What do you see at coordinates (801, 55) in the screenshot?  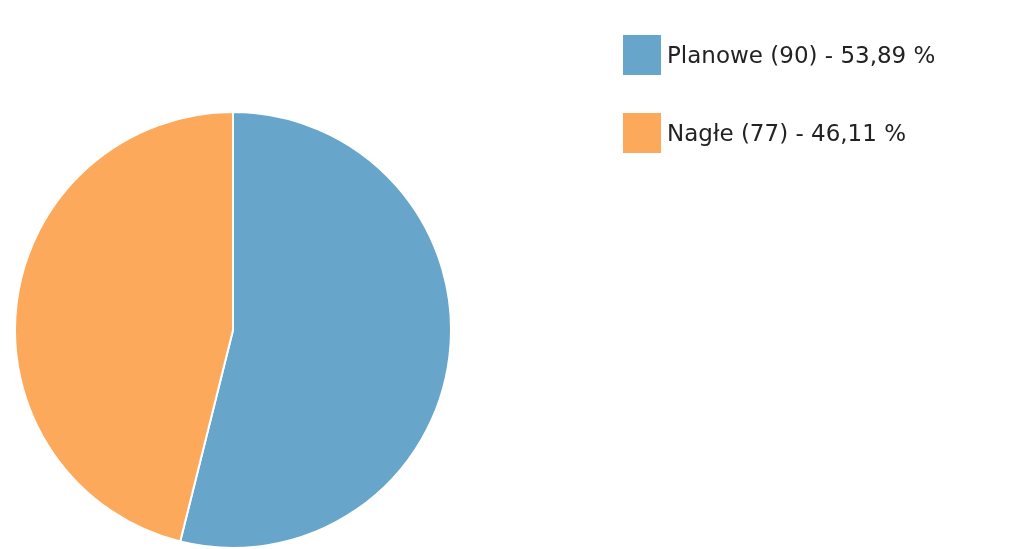 I see `legend-label: Planowe (90) - 53,89 %` at bounding box center [801, 55].